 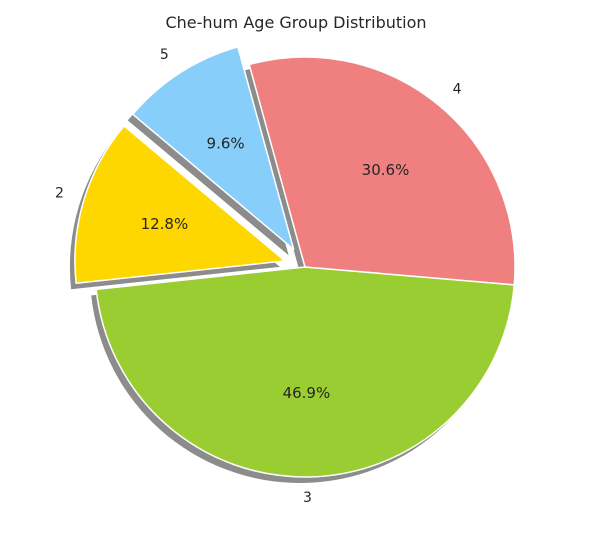 What do you see at coordinates (226, 143) in the screenshot?
I see `percent-label-5: 9.6%` at bounding box center [226, 143].